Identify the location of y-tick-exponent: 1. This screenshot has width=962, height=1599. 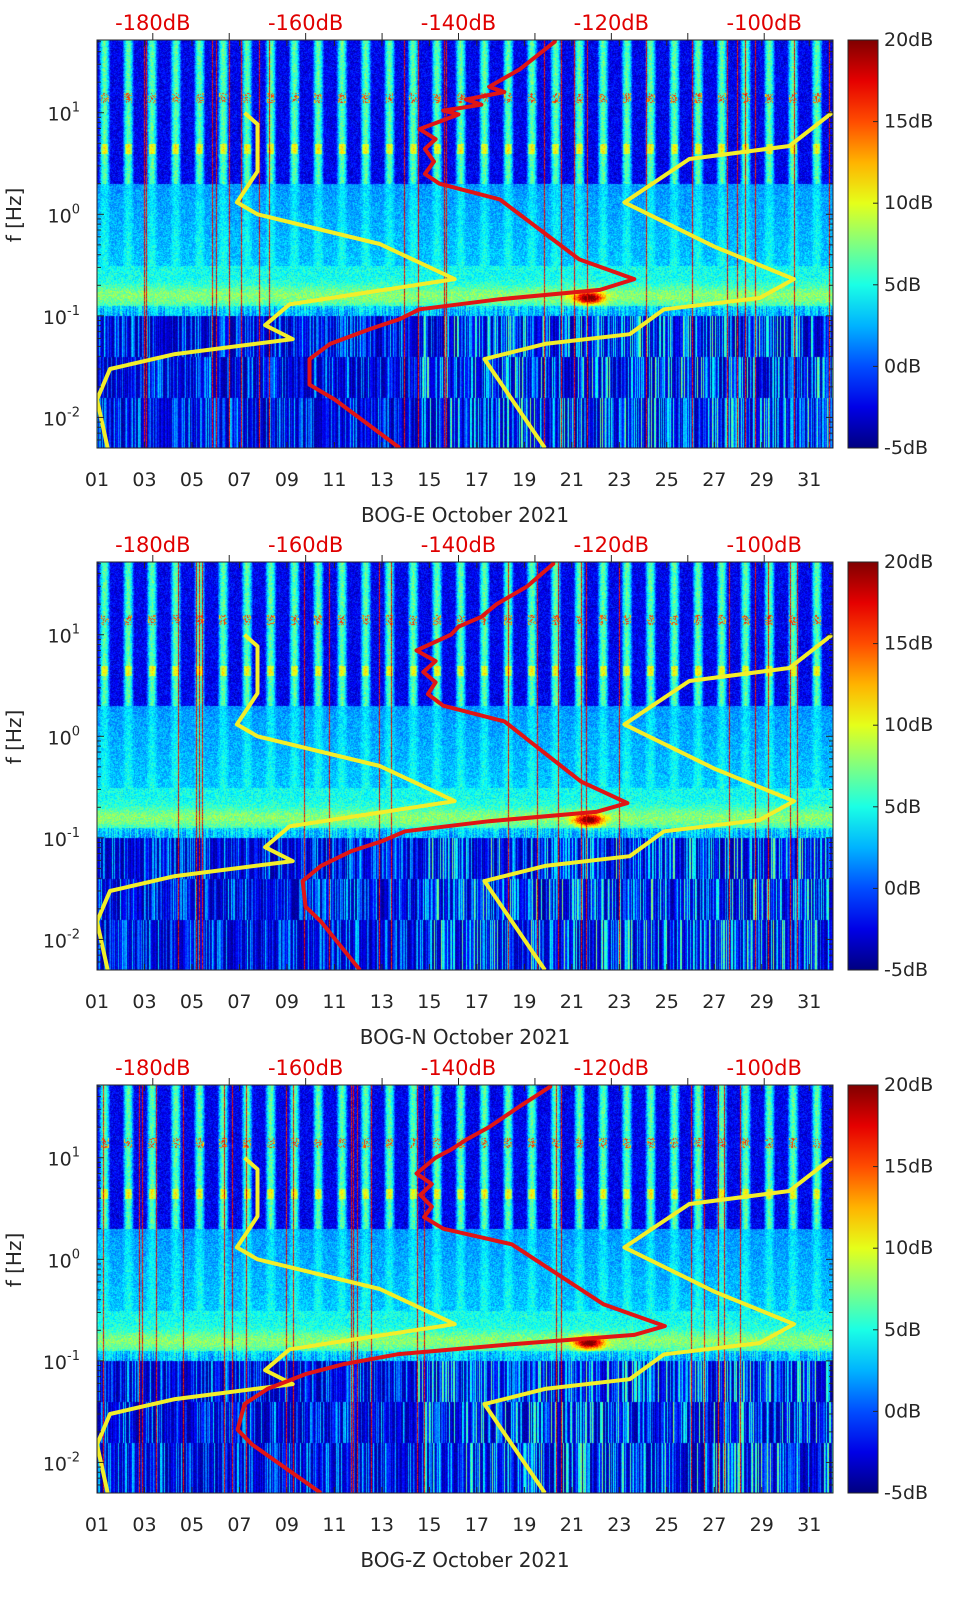
(76, 108).